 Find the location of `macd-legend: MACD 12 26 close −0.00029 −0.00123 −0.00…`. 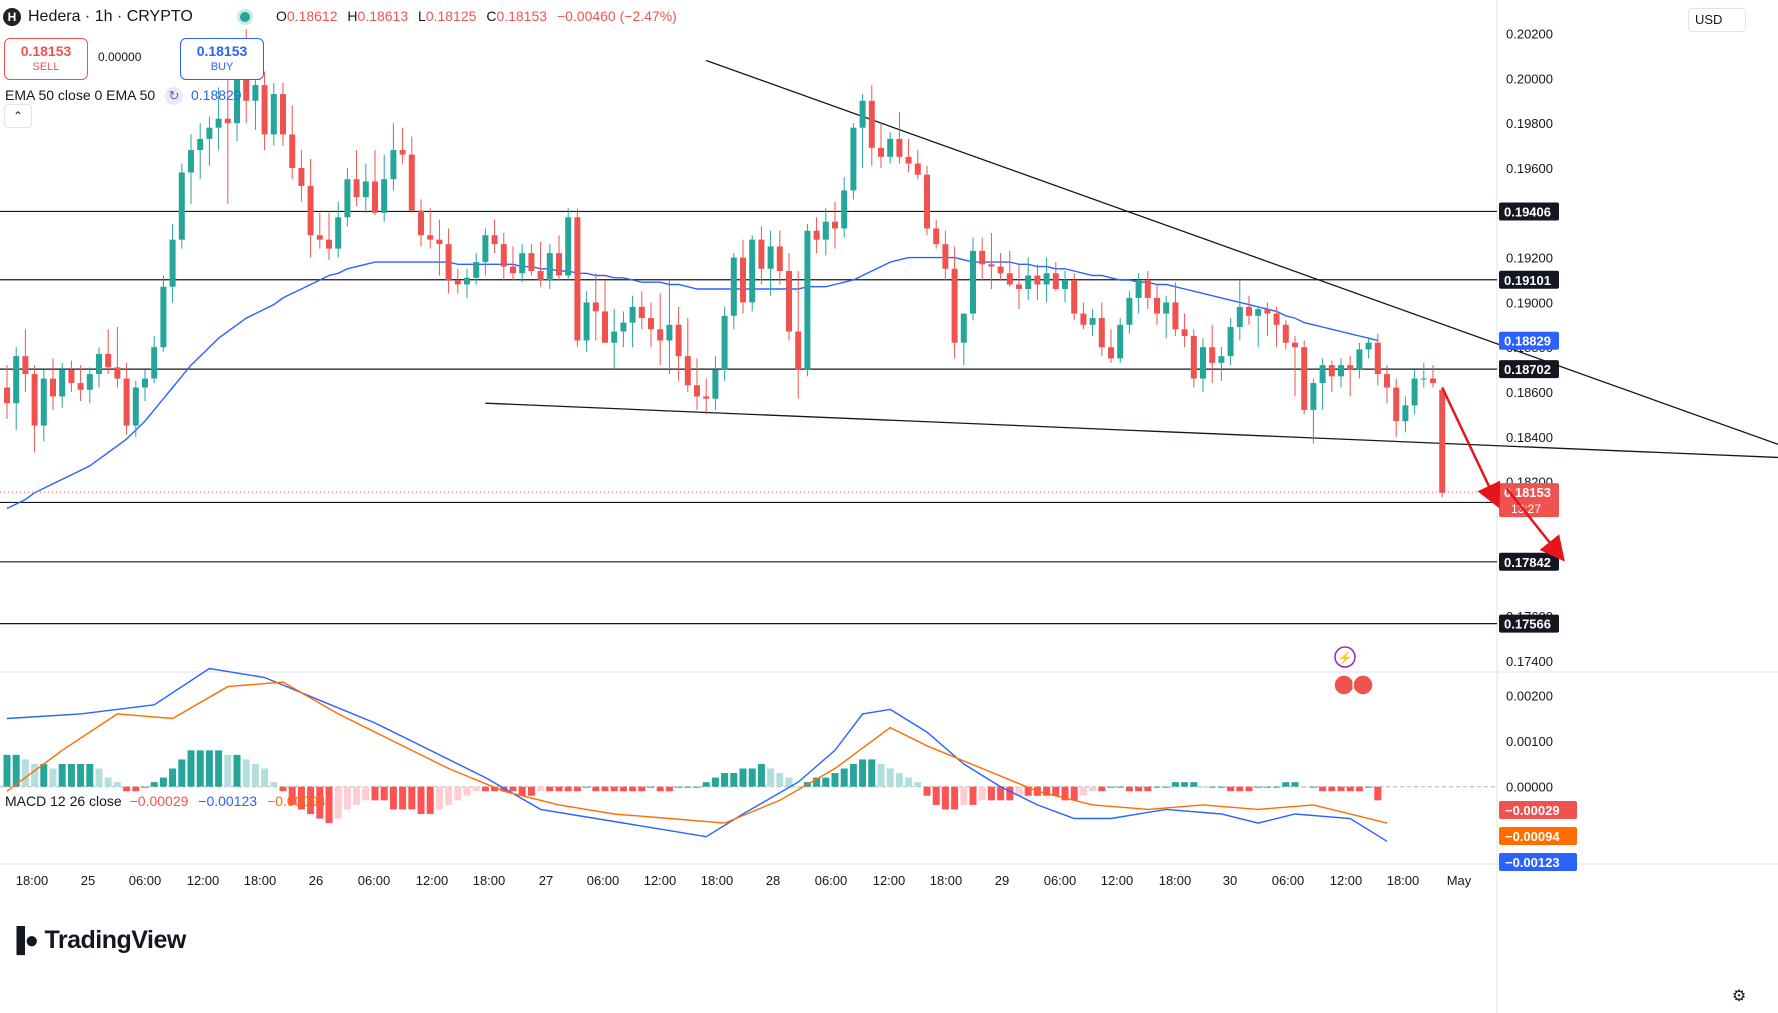

macd-legend: MACD 12 26 close −0.00029 −0.00123 −0.00… is located at coordinates (165, 801).